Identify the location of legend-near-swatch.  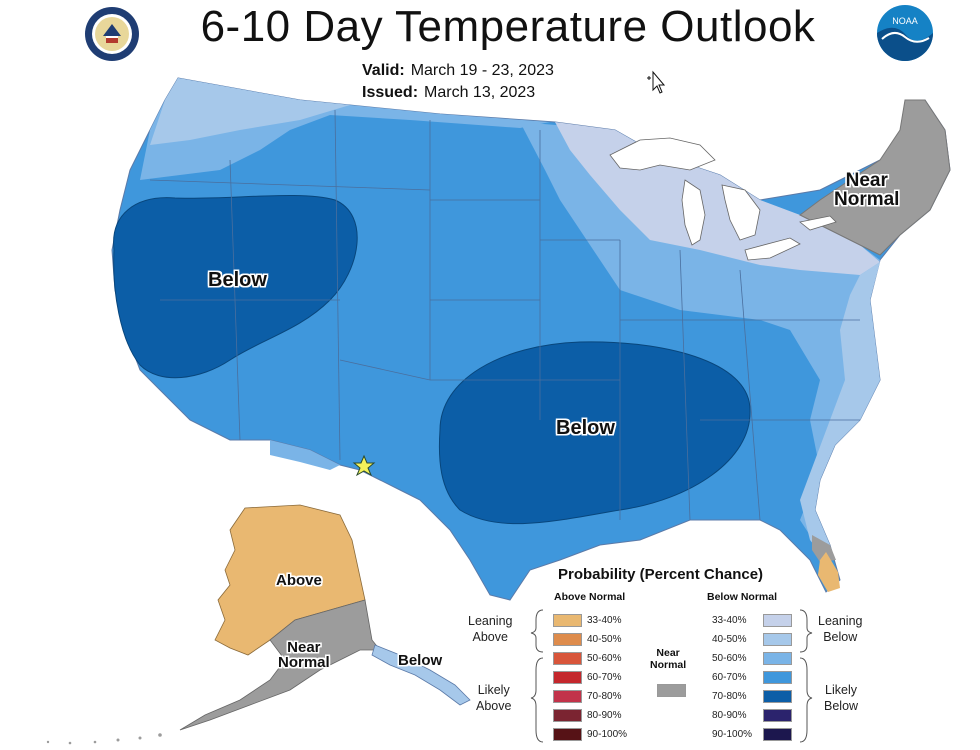
(671, 690).